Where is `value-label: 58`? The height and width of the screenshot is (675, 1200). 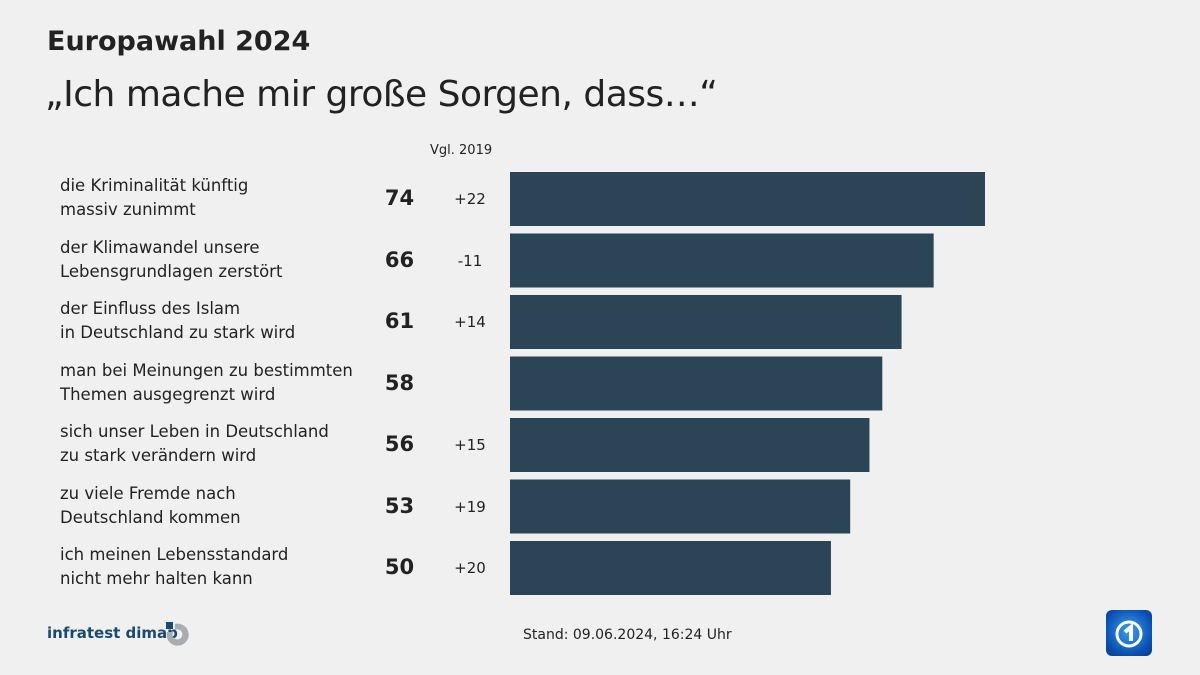 value-label: 58 is located at coordinates (399, 382).